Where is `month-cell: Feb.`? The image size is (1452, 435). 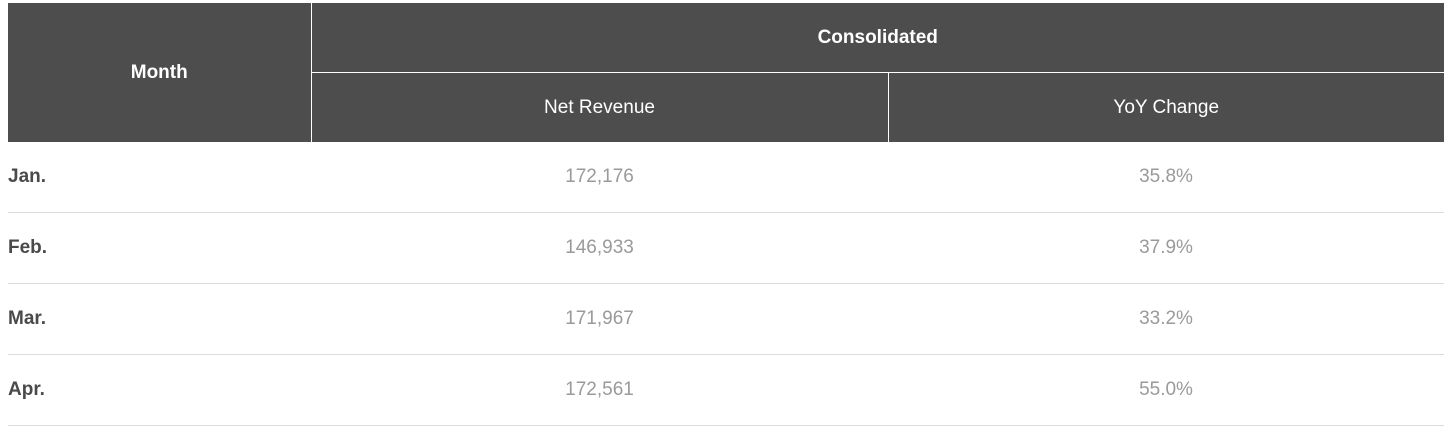 month-cell: Feb. is located at coordinates (159, 248).